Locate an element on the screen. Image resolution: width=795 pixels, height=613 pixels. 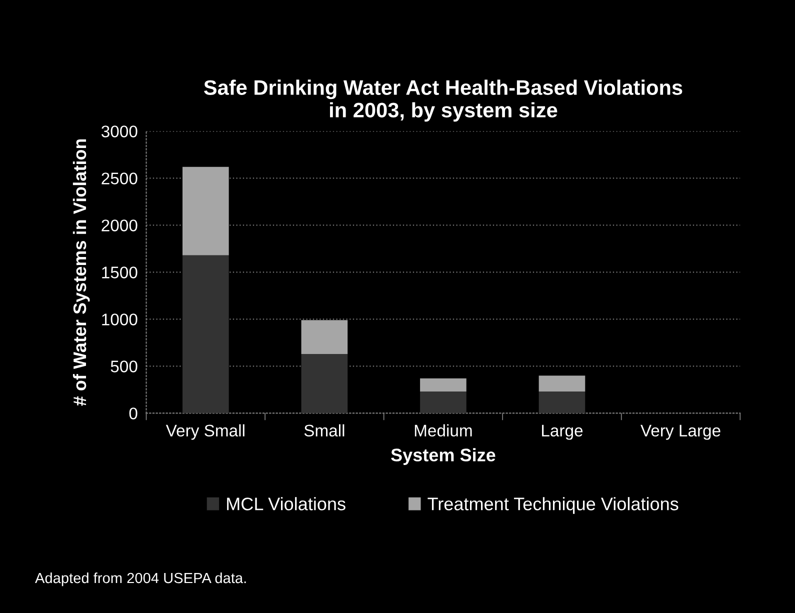
chart-title: Safe Drinking Water Act Health-Based Violations in 2003, by system size is located at coordinates (443, 101).